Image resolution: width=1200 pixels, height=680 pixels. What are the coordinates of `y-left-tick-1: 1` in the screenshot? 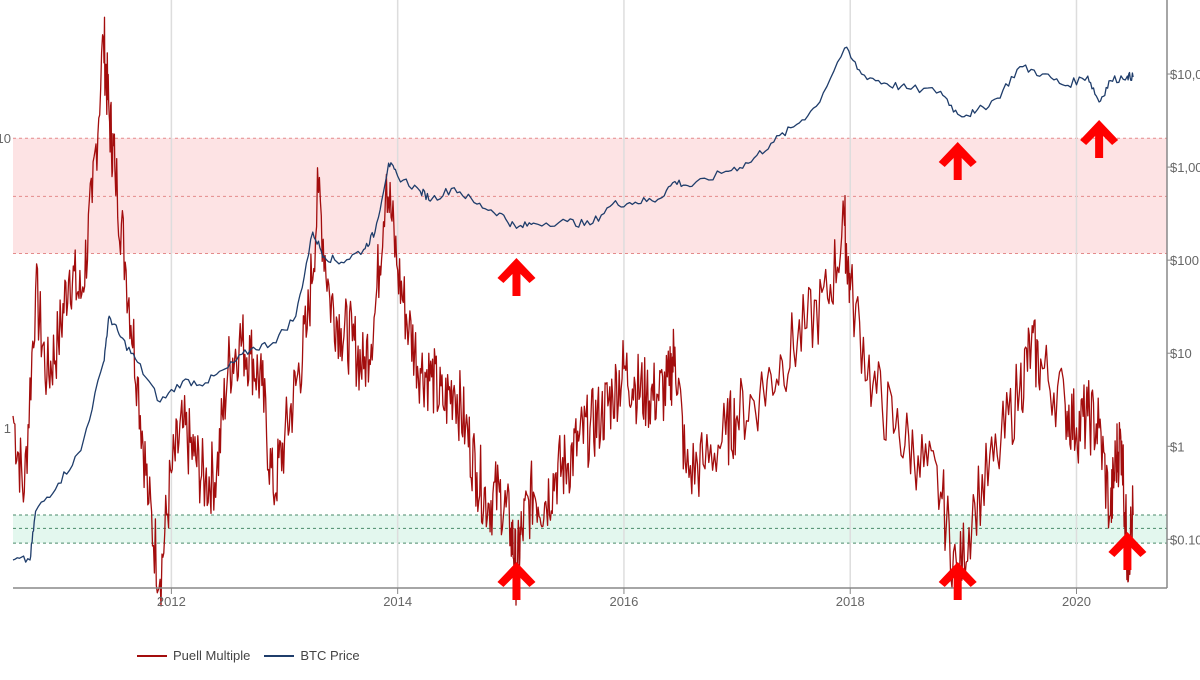 It's located at (7, 428).